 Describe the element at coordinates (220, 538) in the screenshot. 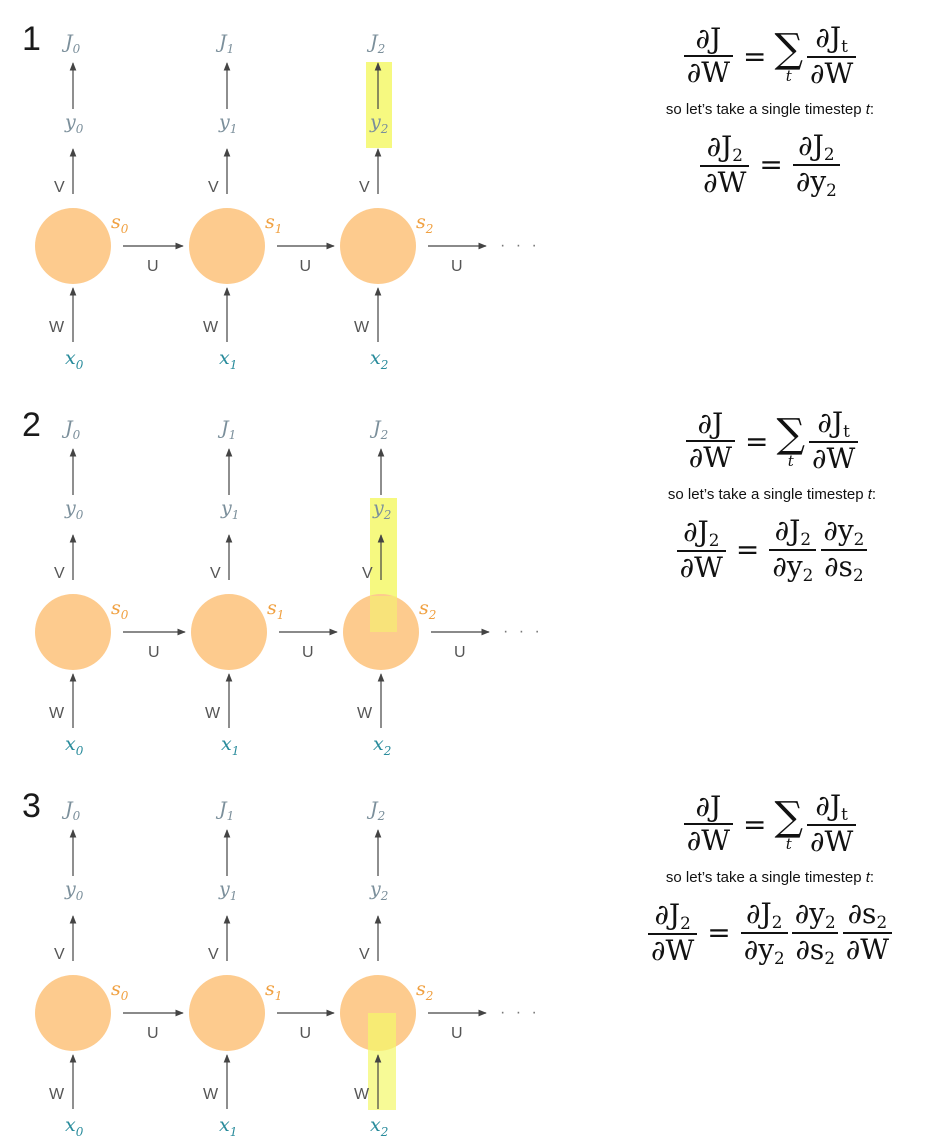

I see `panel-2: 2` at that location.